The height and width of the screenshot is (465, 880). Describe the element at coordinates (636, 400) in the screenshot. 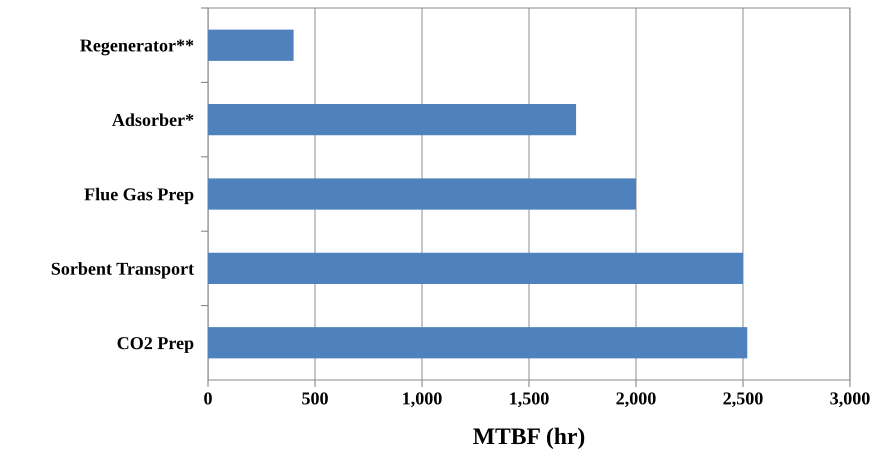

I see `x-tick-label: 2,000` at that location.